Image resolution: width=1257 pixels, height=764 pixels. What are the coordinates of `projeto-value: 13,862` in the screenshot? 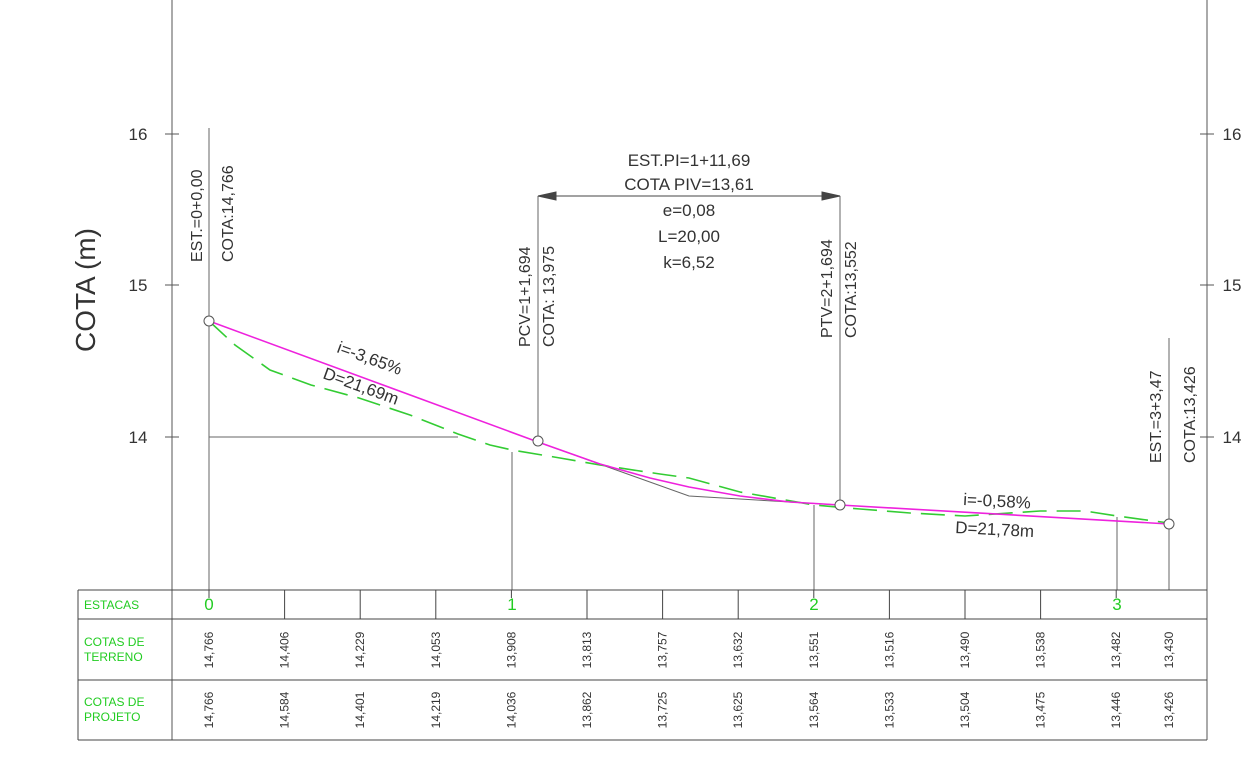 It's located at (587, 709).